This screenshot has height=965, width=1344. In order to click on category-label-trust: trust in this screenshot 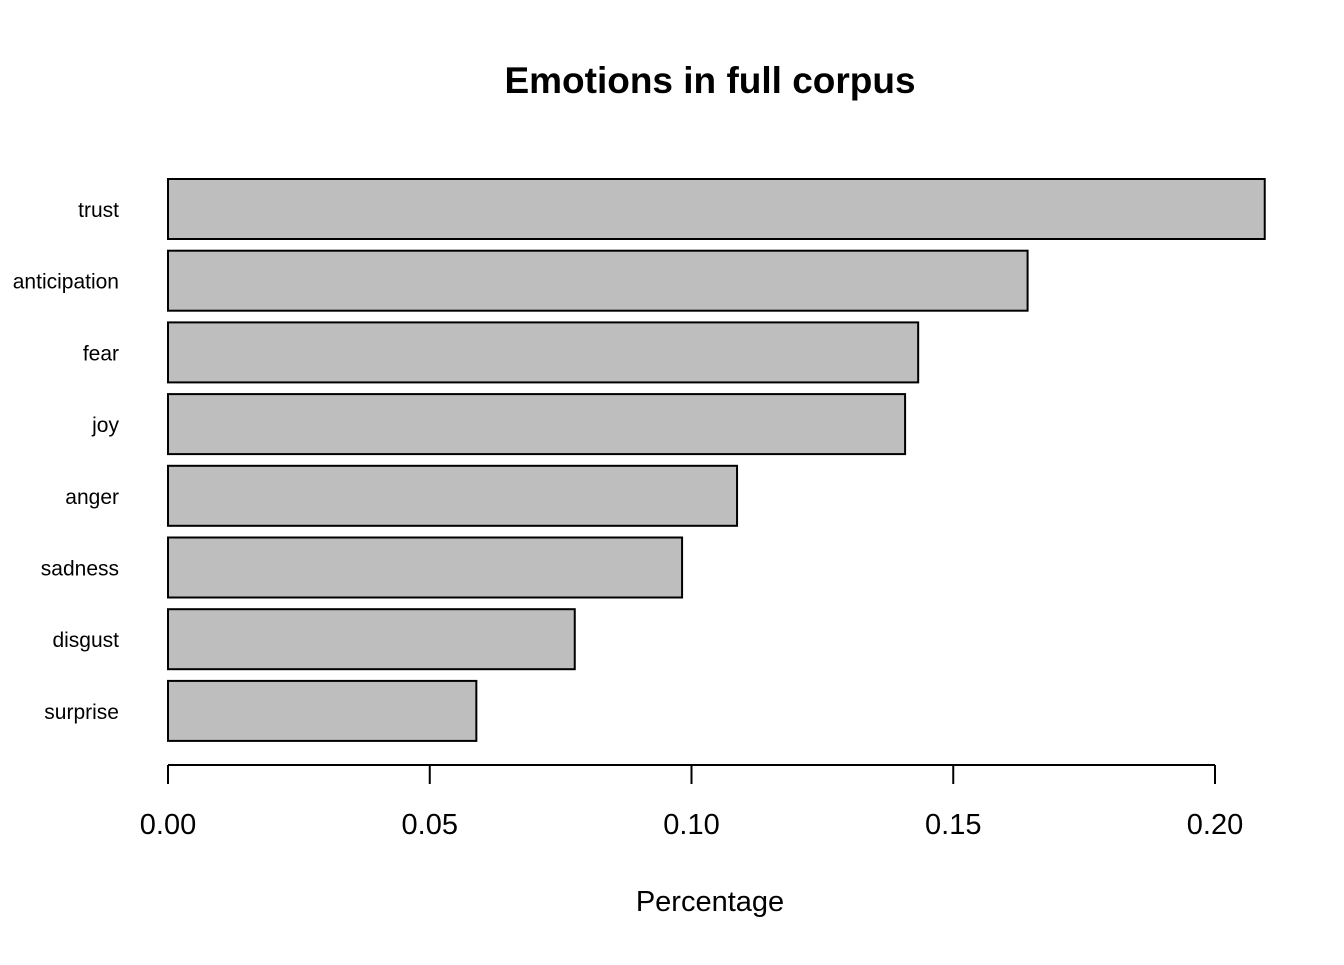, I will do `click(98, 210)`.